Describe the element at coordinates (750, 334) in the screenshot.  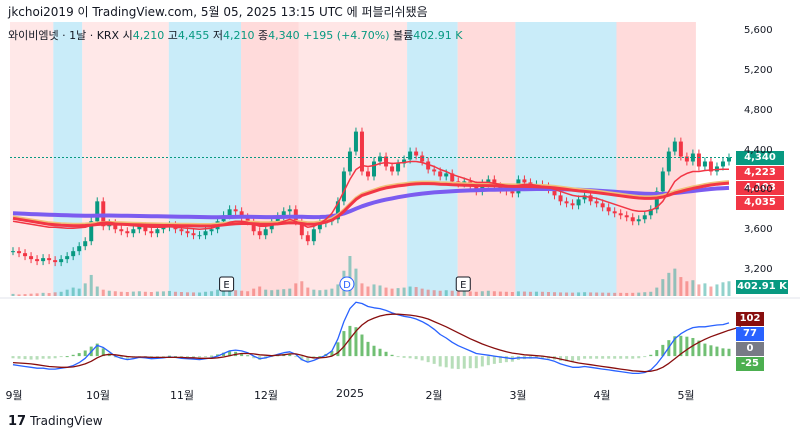
I see `macd-label-b: 77` at that location.